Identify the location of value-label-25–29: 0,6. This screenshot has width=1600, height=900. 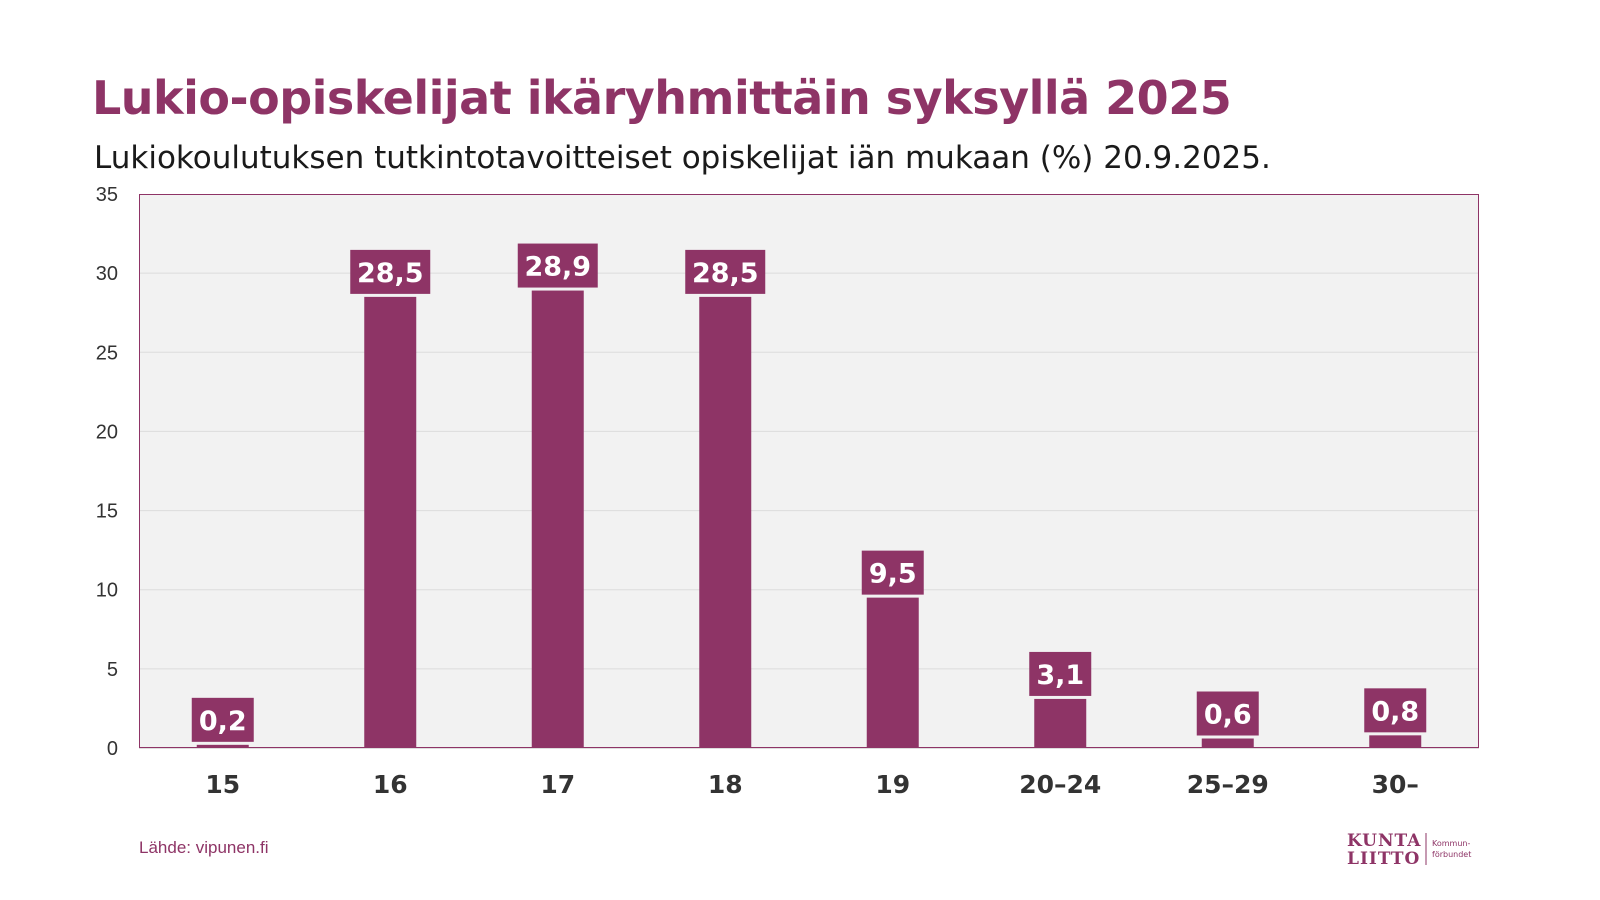
(1228, 715).